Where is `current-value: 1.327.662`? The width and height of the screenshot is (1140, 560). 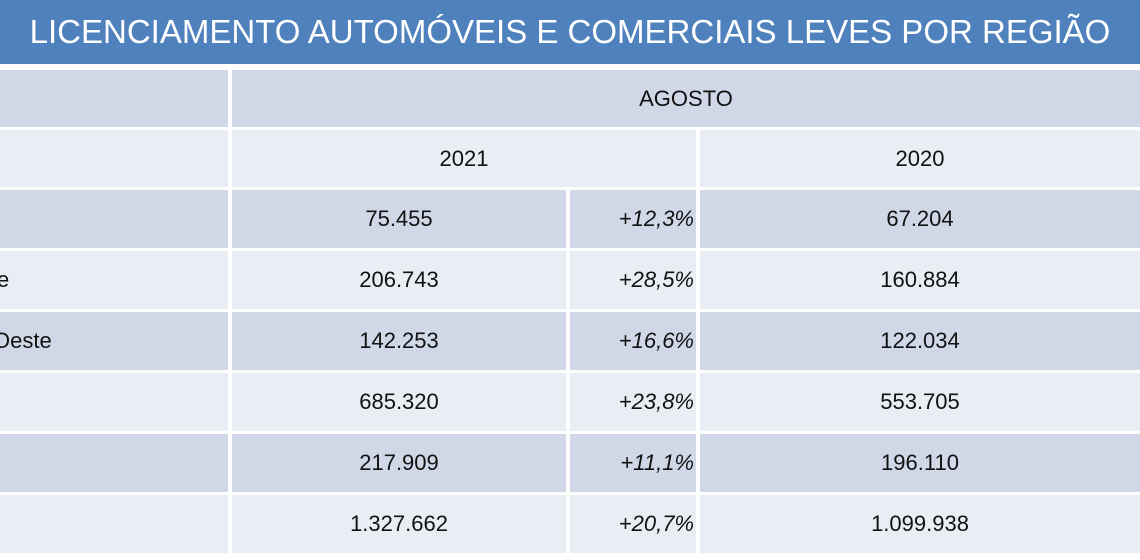
current-value: 1.327.662 is located at coordinates (399, 524).